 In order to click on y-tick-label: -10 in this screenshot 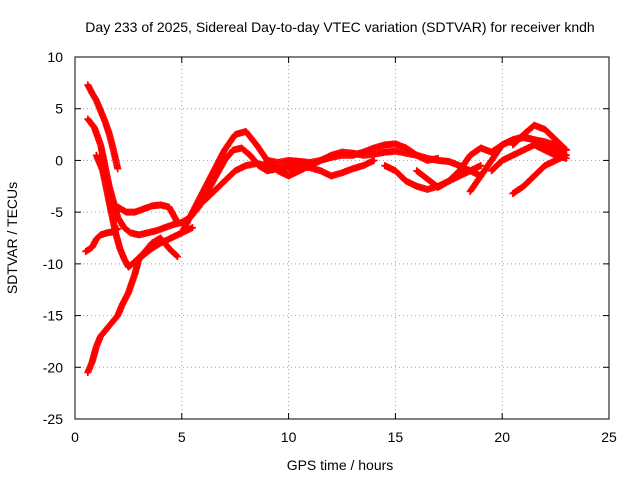, I will do `click(53, 264)`.